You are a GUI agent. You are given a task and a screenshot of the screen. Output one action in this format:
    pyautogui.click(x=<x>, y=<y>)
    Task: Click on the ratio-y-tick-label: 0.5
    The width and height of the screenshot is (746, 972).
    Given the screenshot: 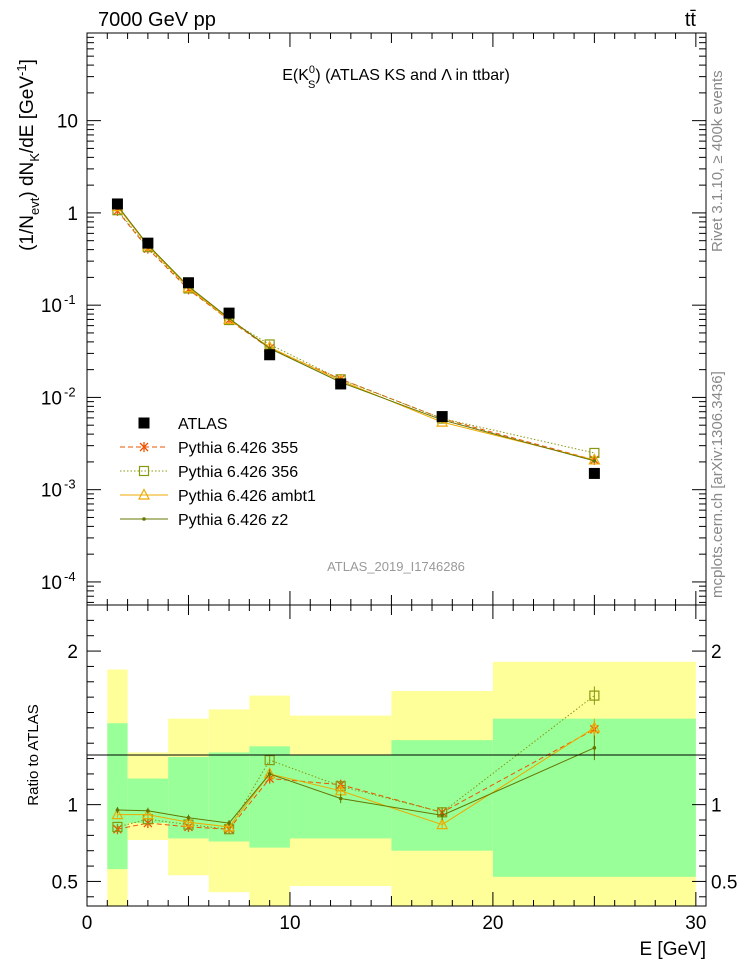 What is the action you would take?
    pyautogui.click(x=65, y=882)
    